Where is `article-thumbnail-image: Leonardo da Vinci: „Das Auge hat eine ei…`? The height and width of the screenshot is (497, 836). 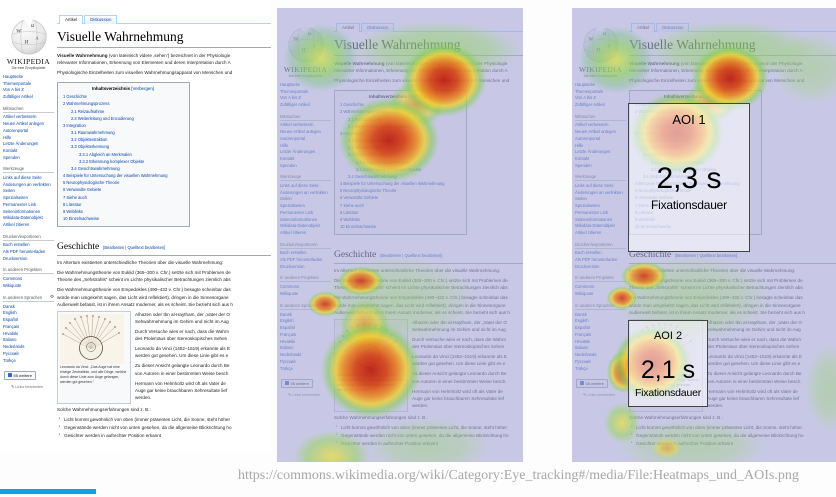
article-thumbnail-image: Leonardo da Vinci: „Das Auge hat eine ei… is located at coordinates (94, 357).